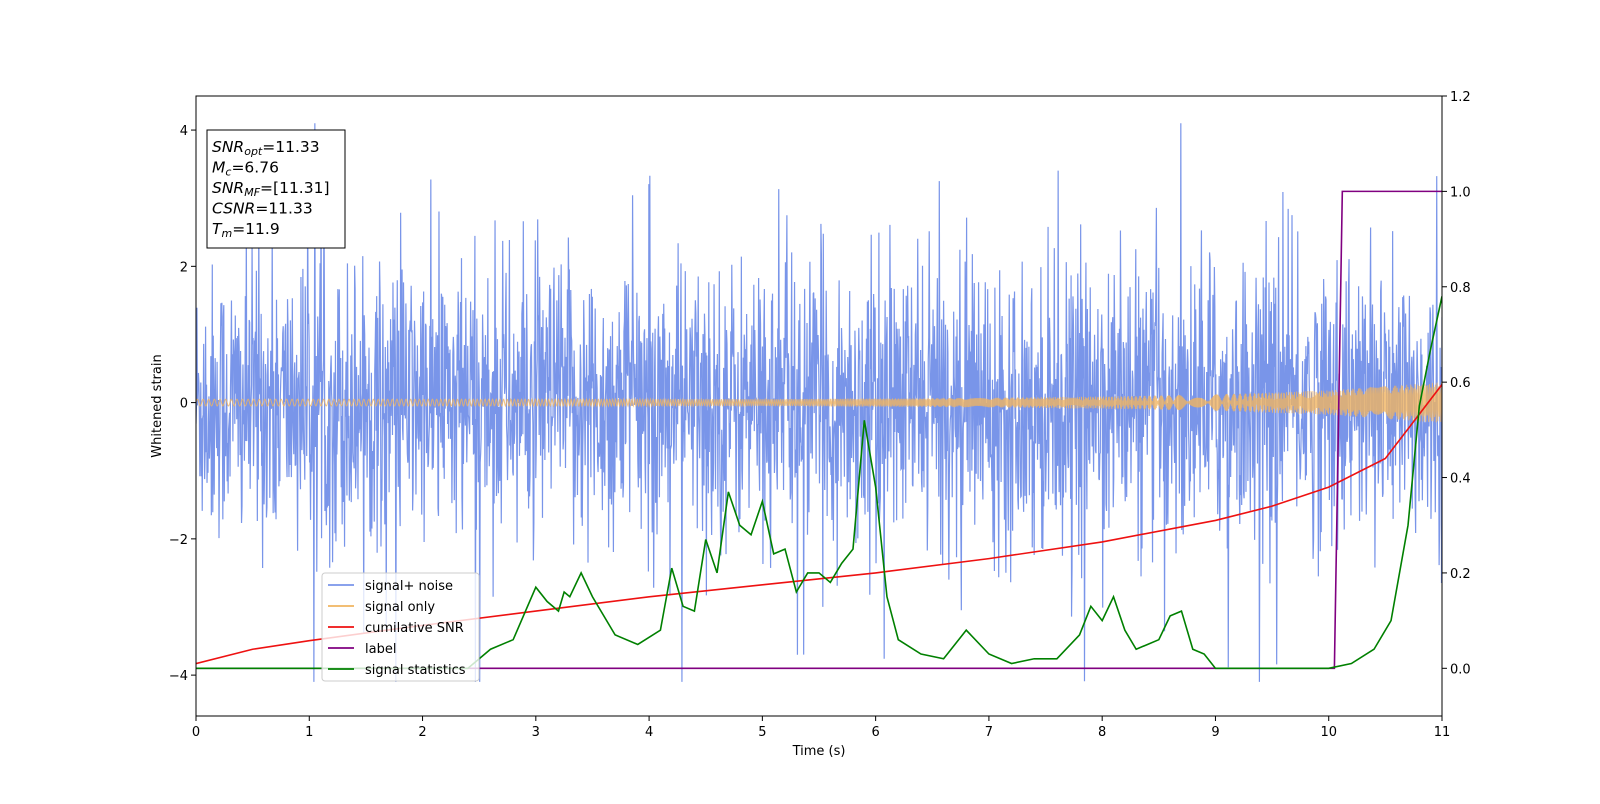 The width and height of the screenshot is (1600, 804). What do you see at coordinates (271, 189) in the screenshot?
I see `info-line: SNRMF=[11.31]` at bounding box center [271, 189].